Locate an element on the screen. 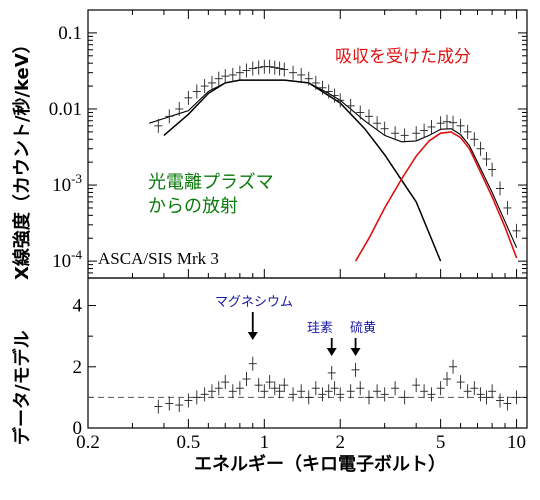  y-tick-label-spectrum: 0.01 is located at coordinates (65, 109).